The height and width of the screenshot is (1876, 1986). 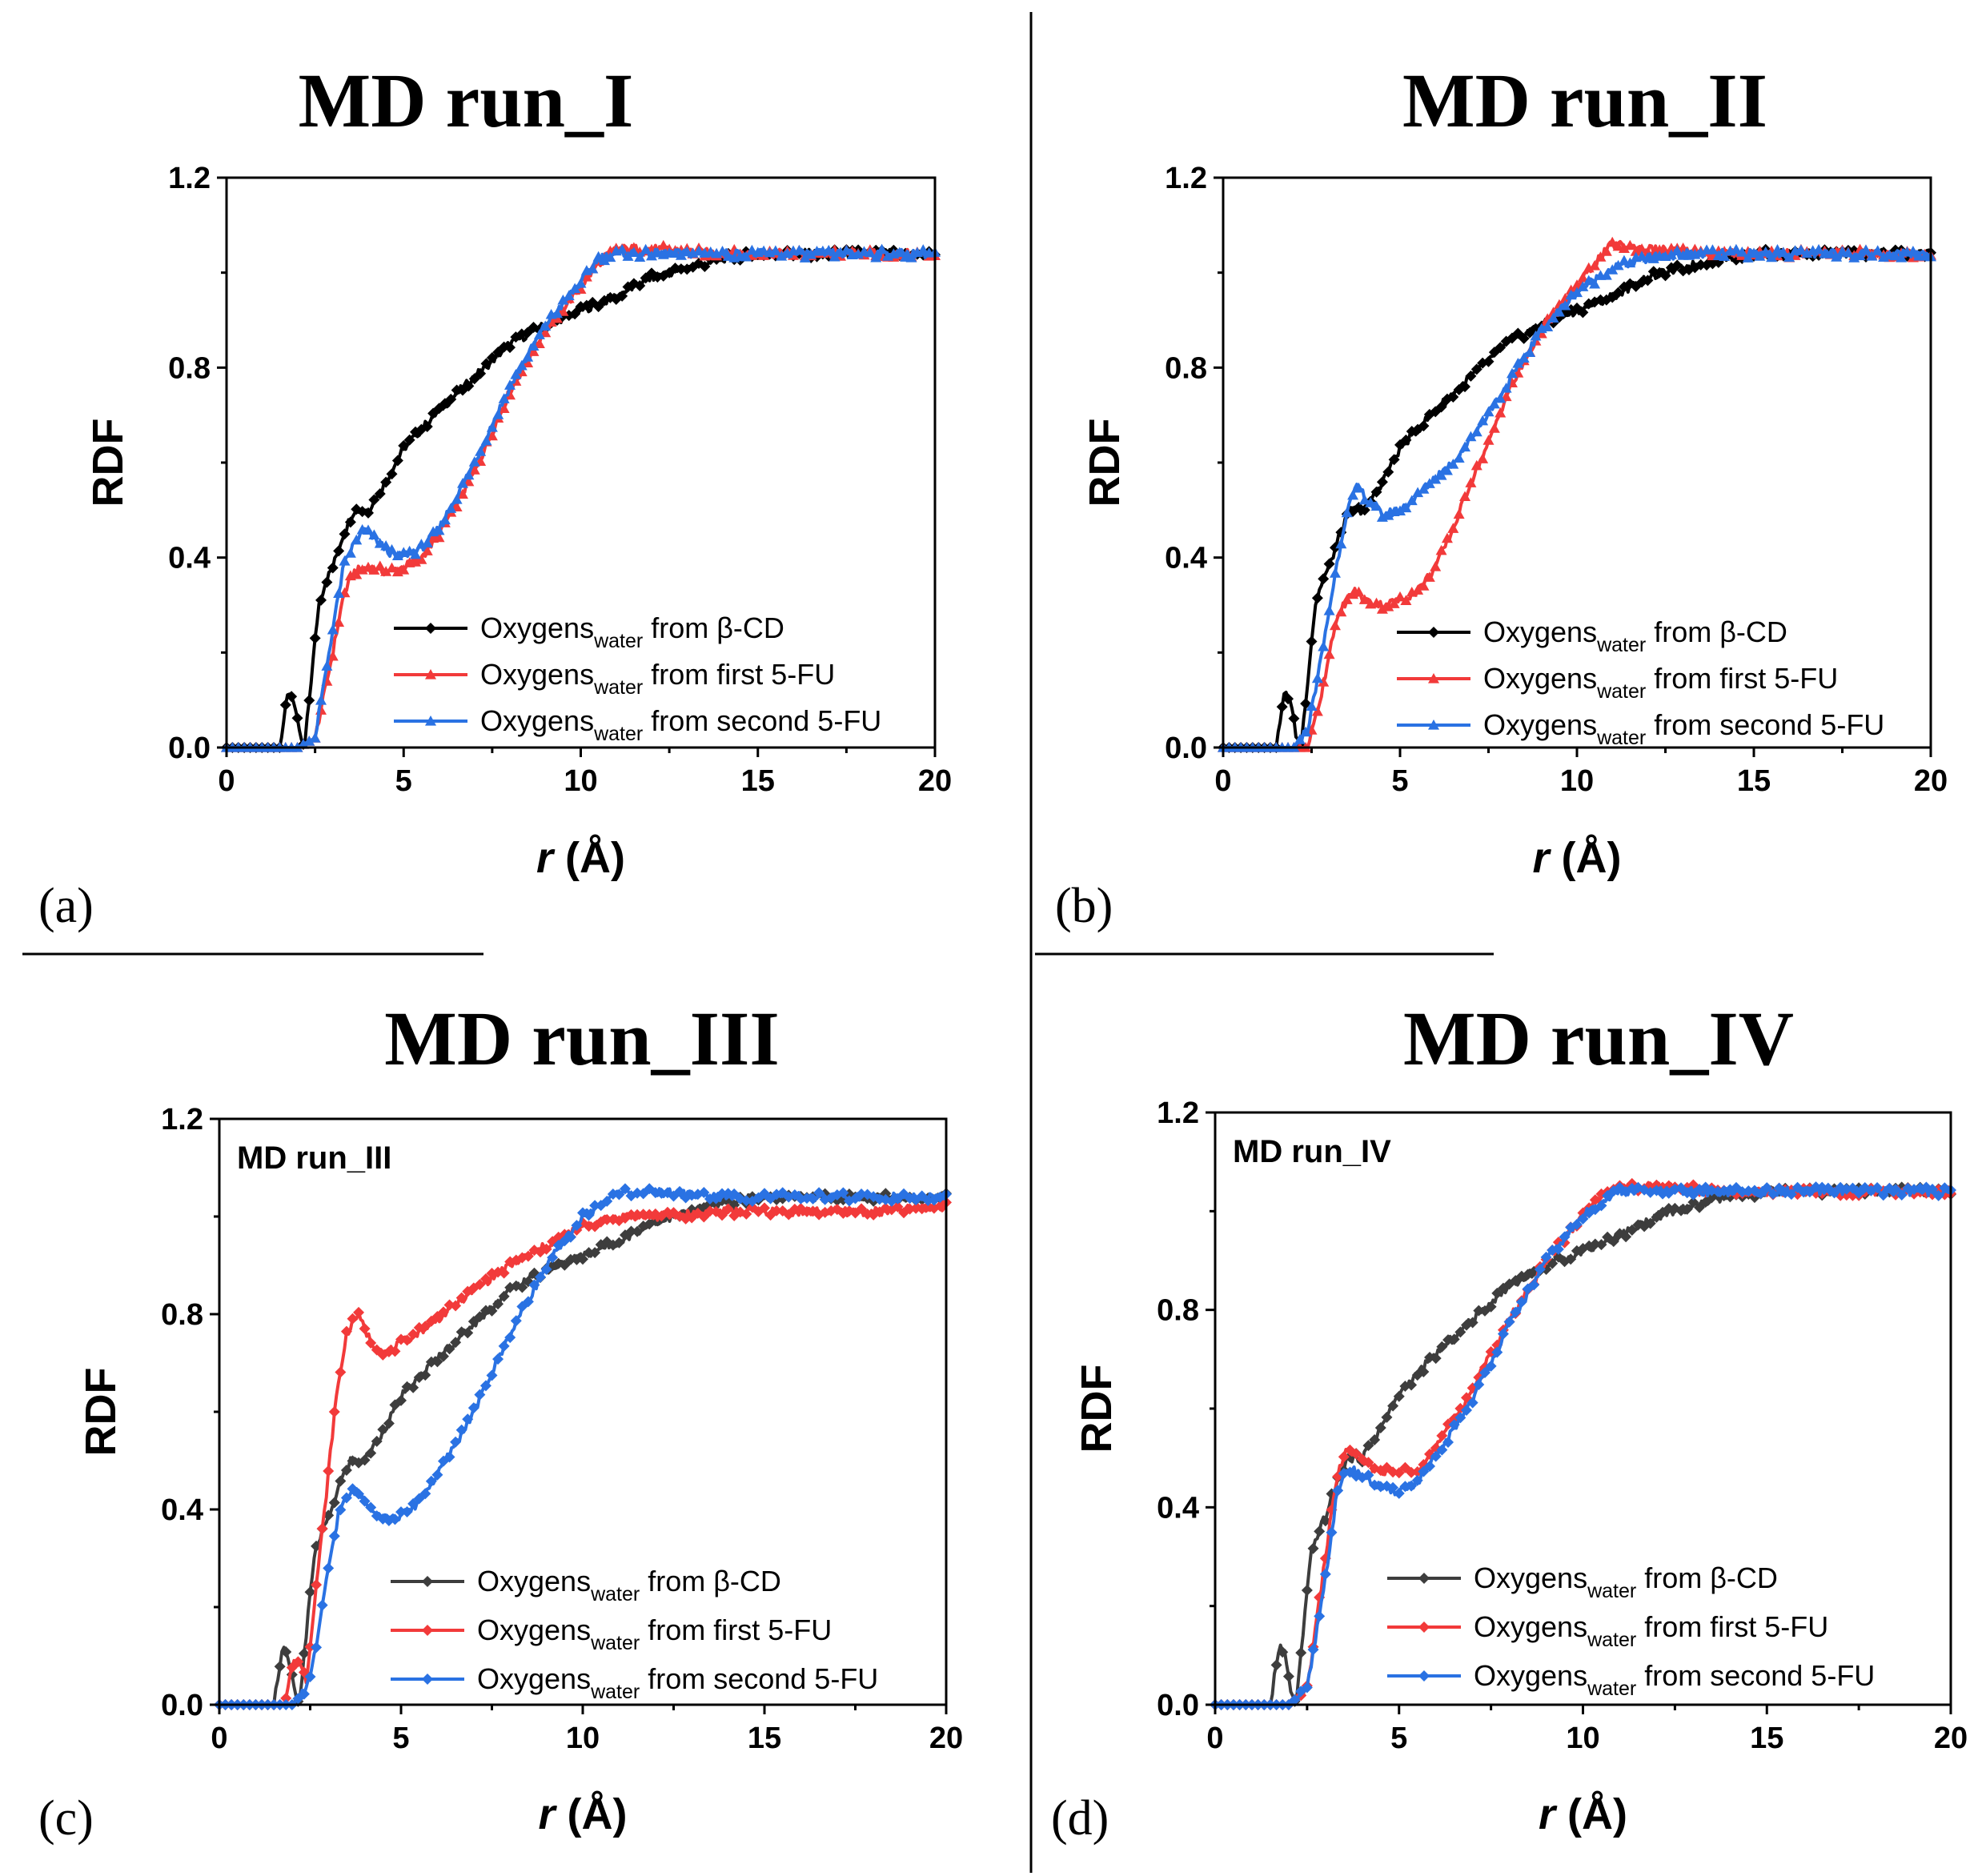 I want to click on x-axis-label: r (Å), so click(x=580, y=858).